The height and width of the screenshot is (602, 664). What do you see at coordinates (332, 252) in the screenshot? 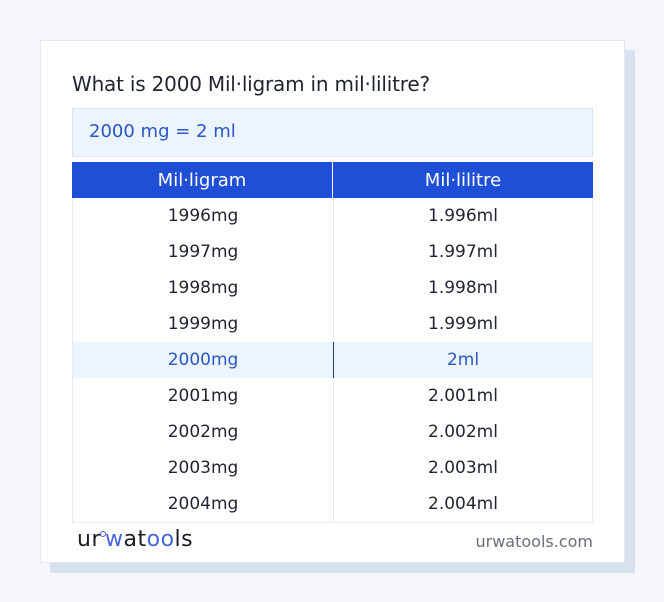
I see `table-row: 1997mg 1.997ml` at bounding box center [332, 252].